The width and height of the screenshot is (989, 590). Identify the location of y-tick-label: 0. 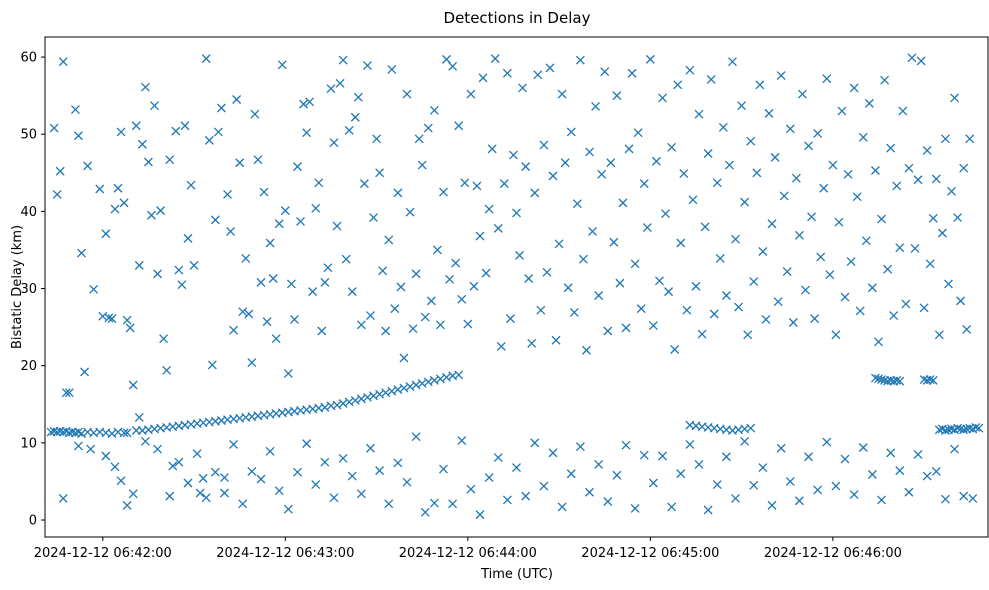
(33, 521).